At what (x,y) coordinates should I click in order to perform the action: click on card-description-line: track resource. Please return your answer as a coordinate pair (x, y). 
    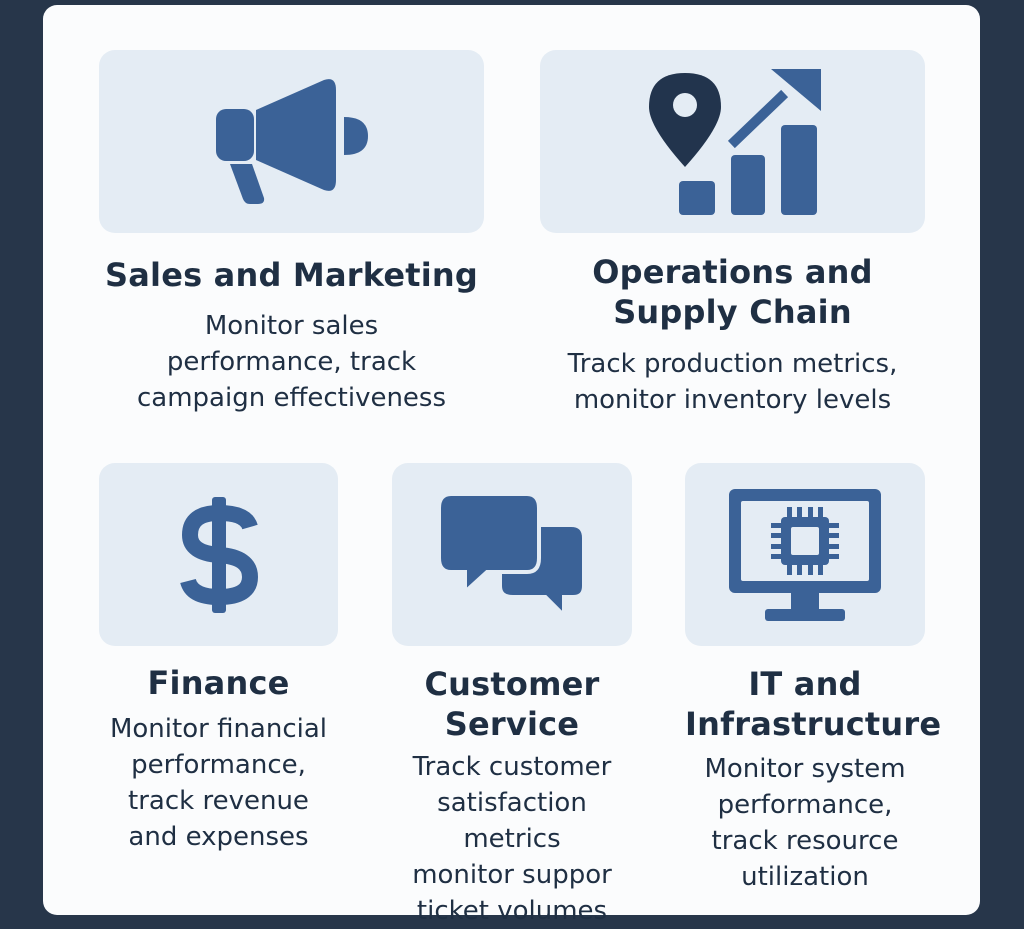
    Looking at the image, I should click on (805, 841).